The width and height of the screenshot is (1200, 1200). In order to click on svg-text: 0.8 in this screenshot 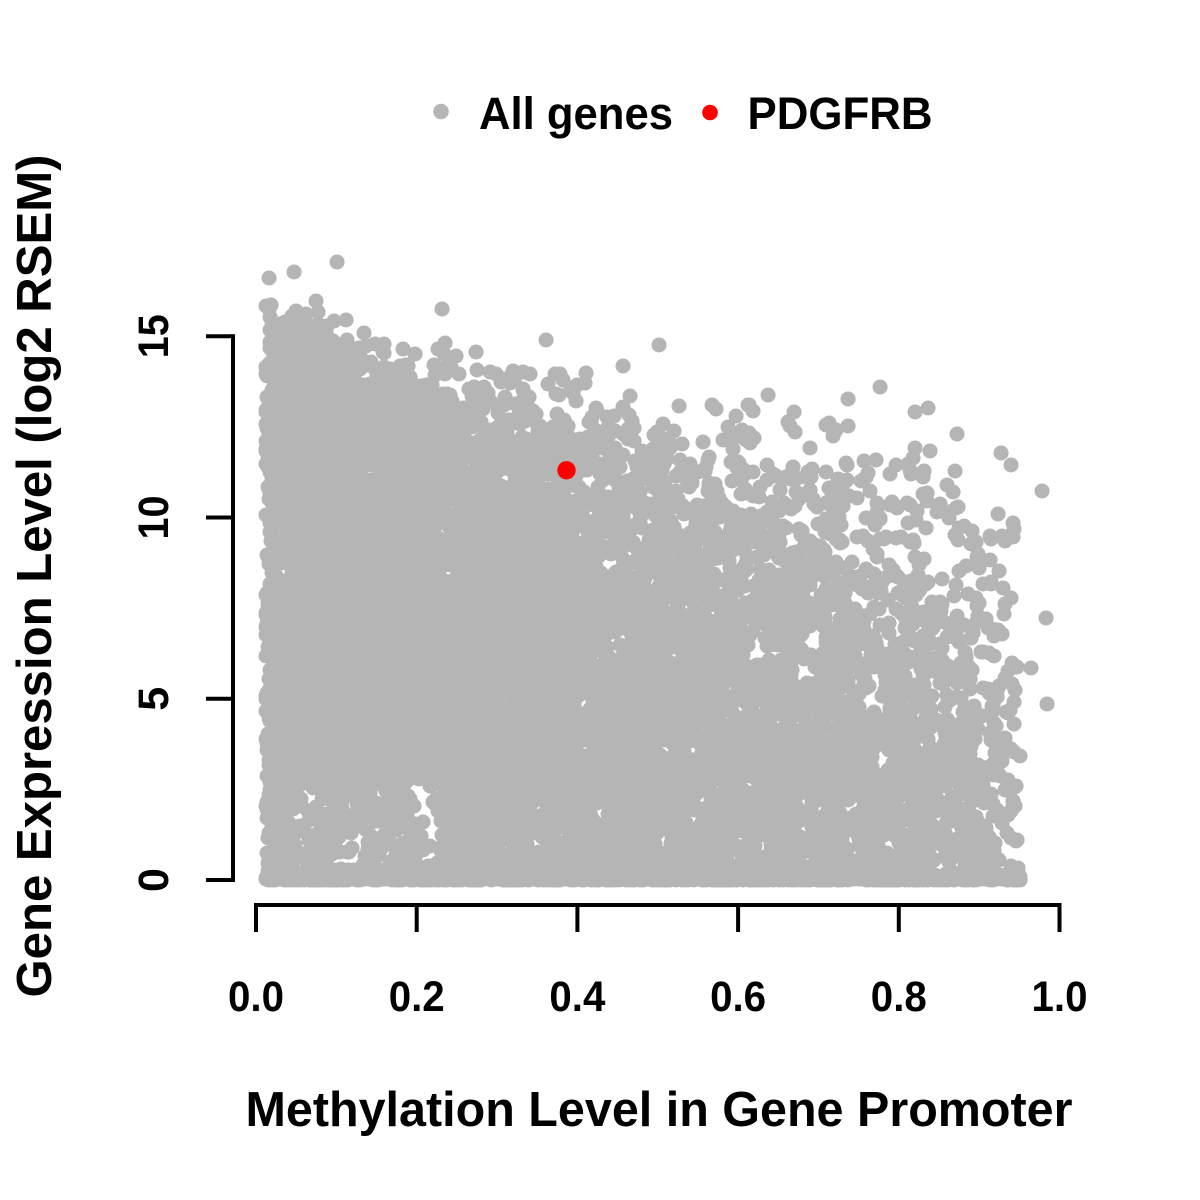, I will do `click(899, 997)`.